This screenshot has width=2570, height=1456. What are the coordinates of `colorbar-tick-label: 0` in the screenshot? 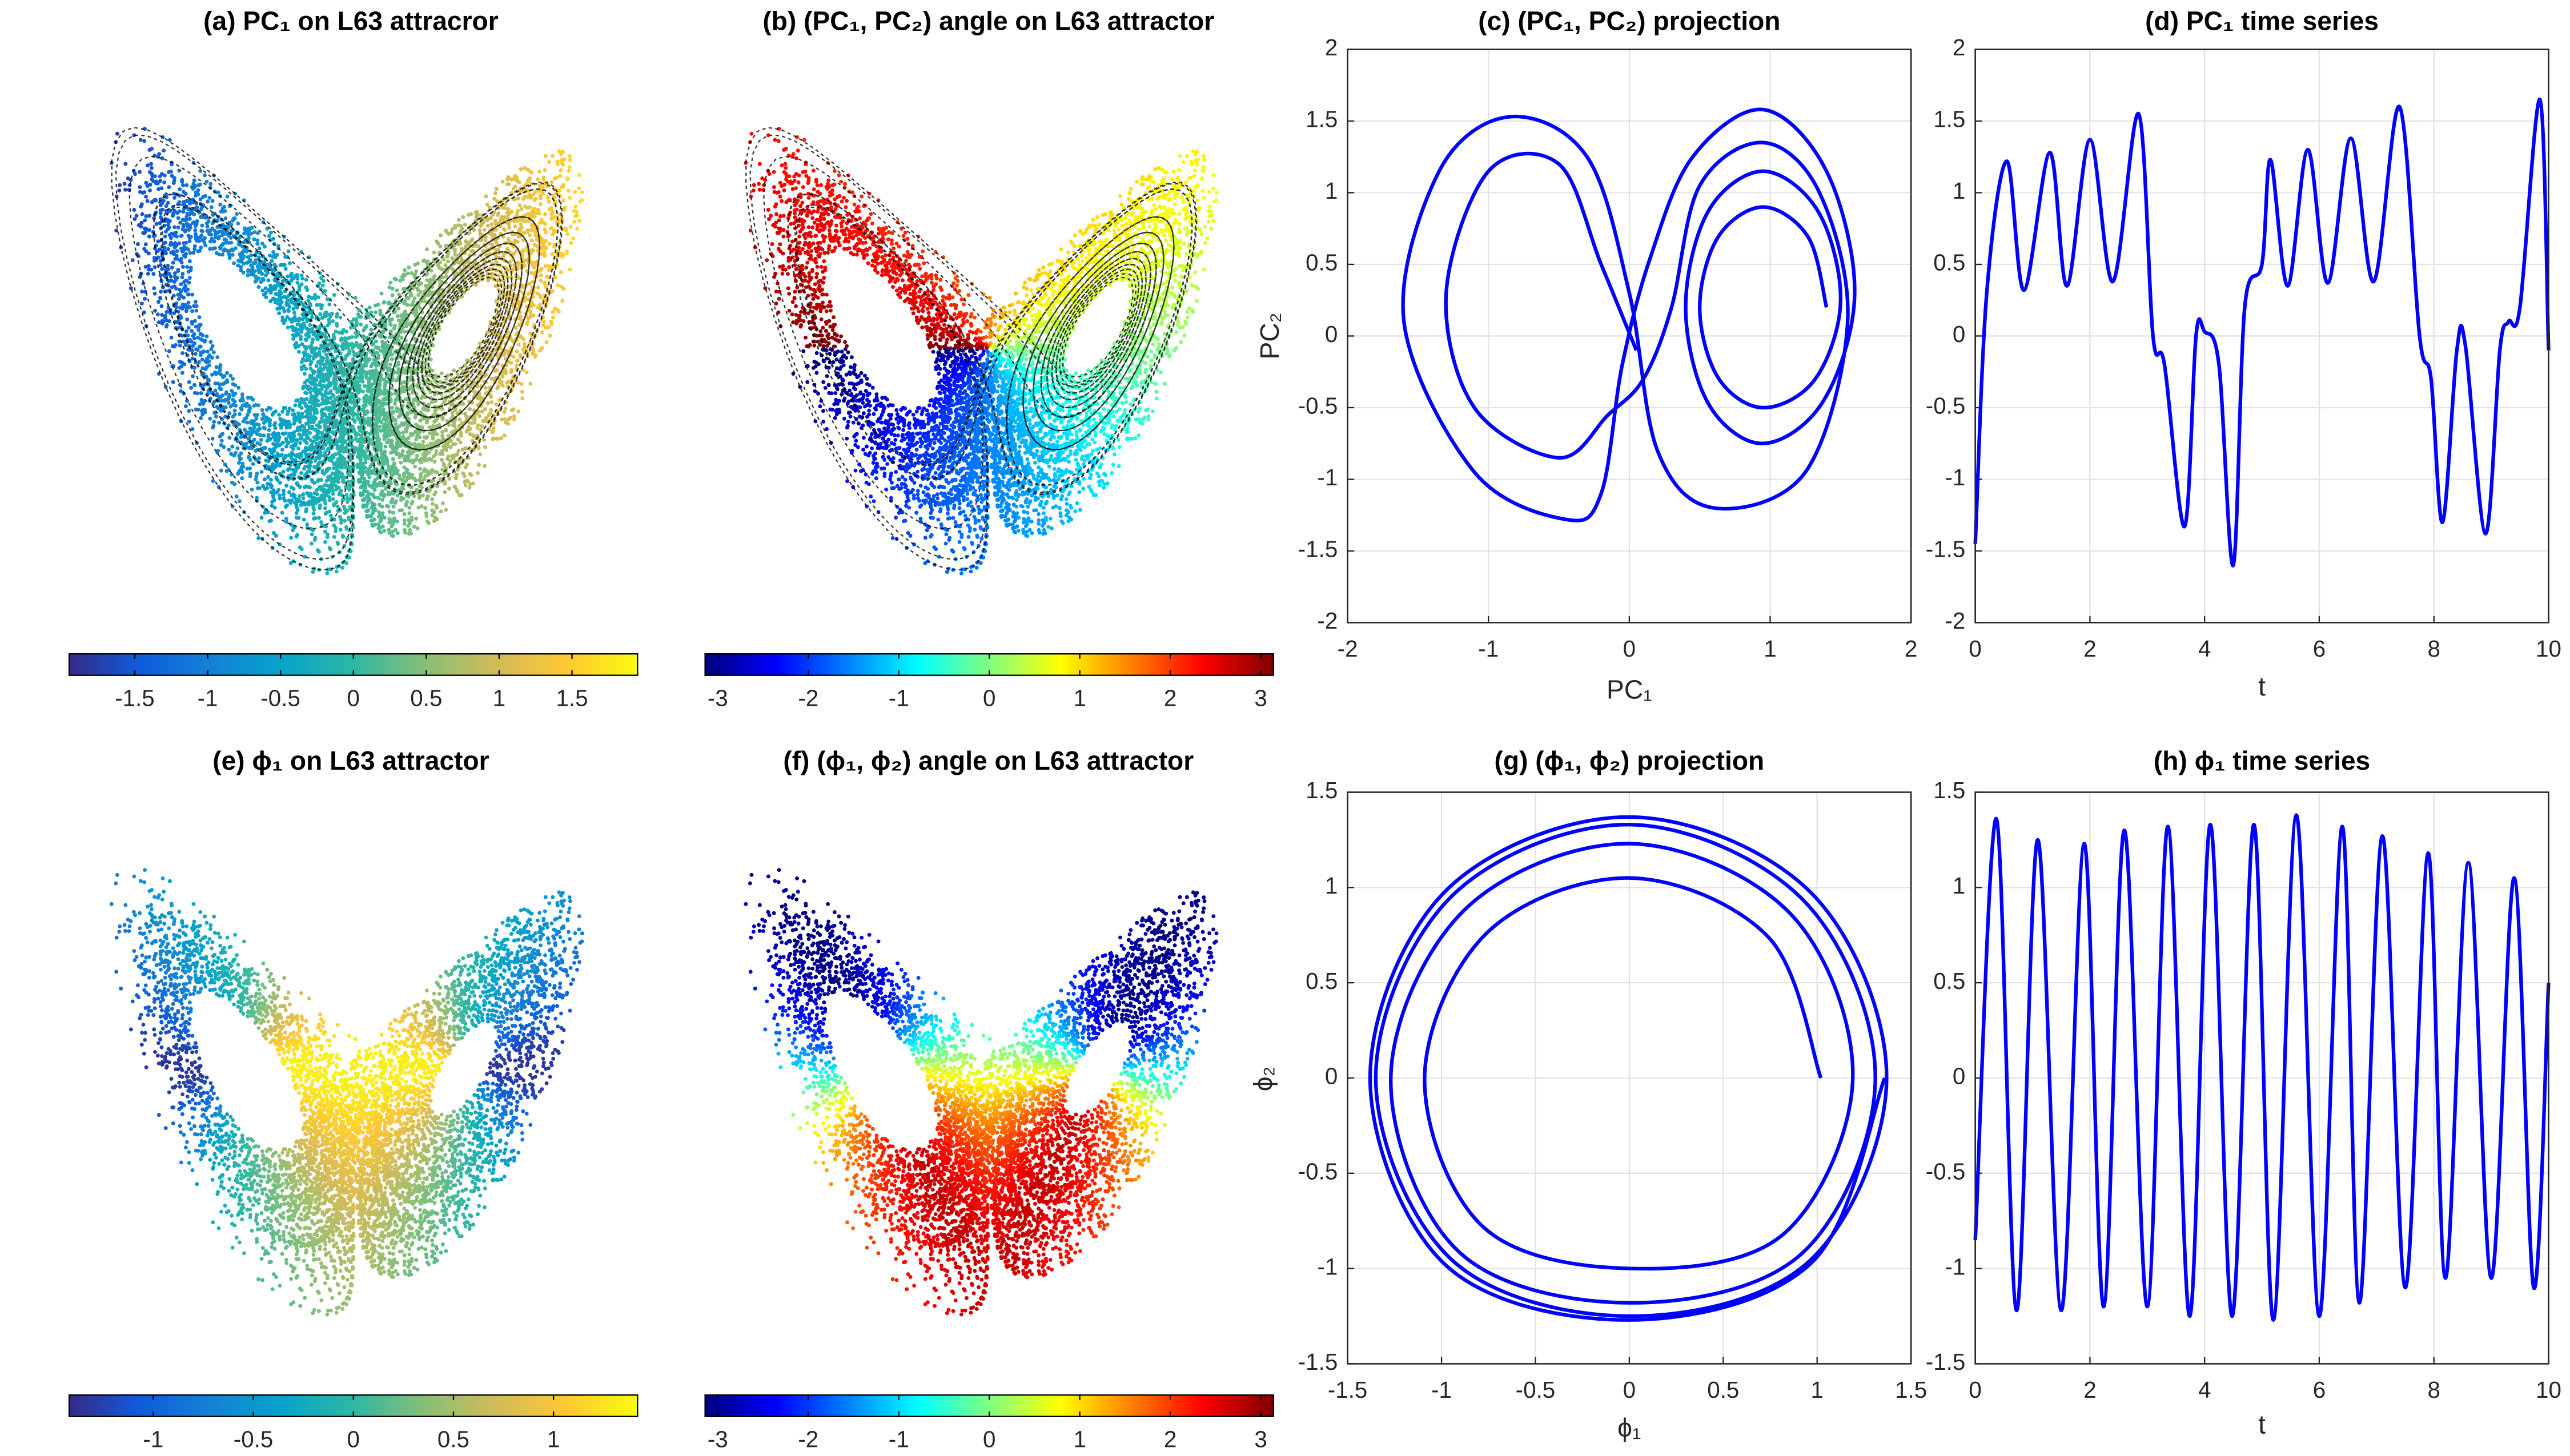 It's located at (989, 1439).